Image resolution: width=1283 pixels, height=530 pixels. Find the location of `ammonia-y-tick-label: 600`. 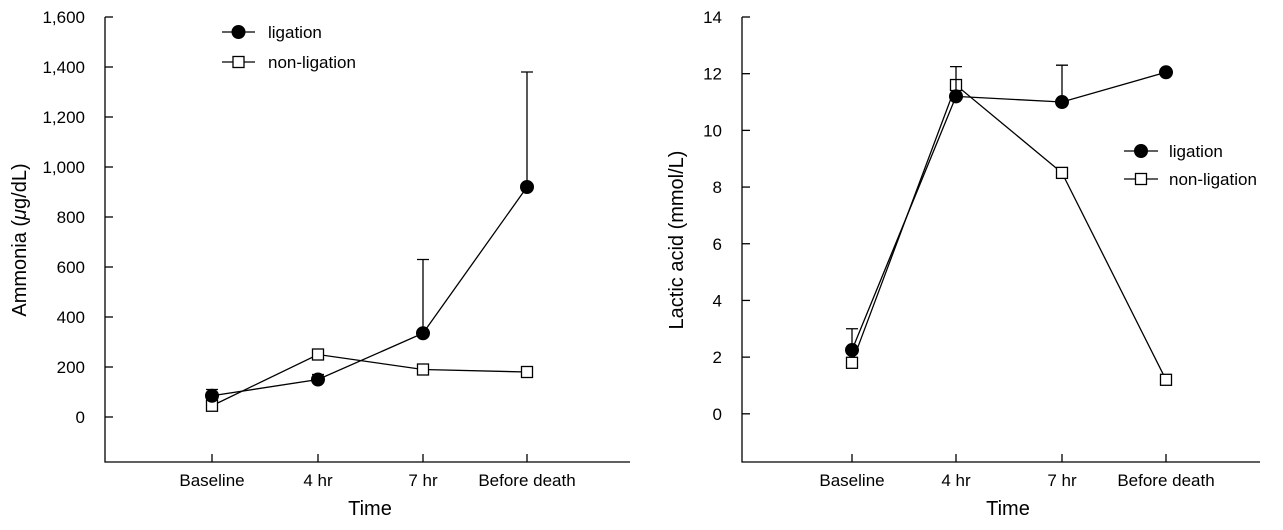

ammonia-y-tick-label: 600 is located at coordinates (71, 267).